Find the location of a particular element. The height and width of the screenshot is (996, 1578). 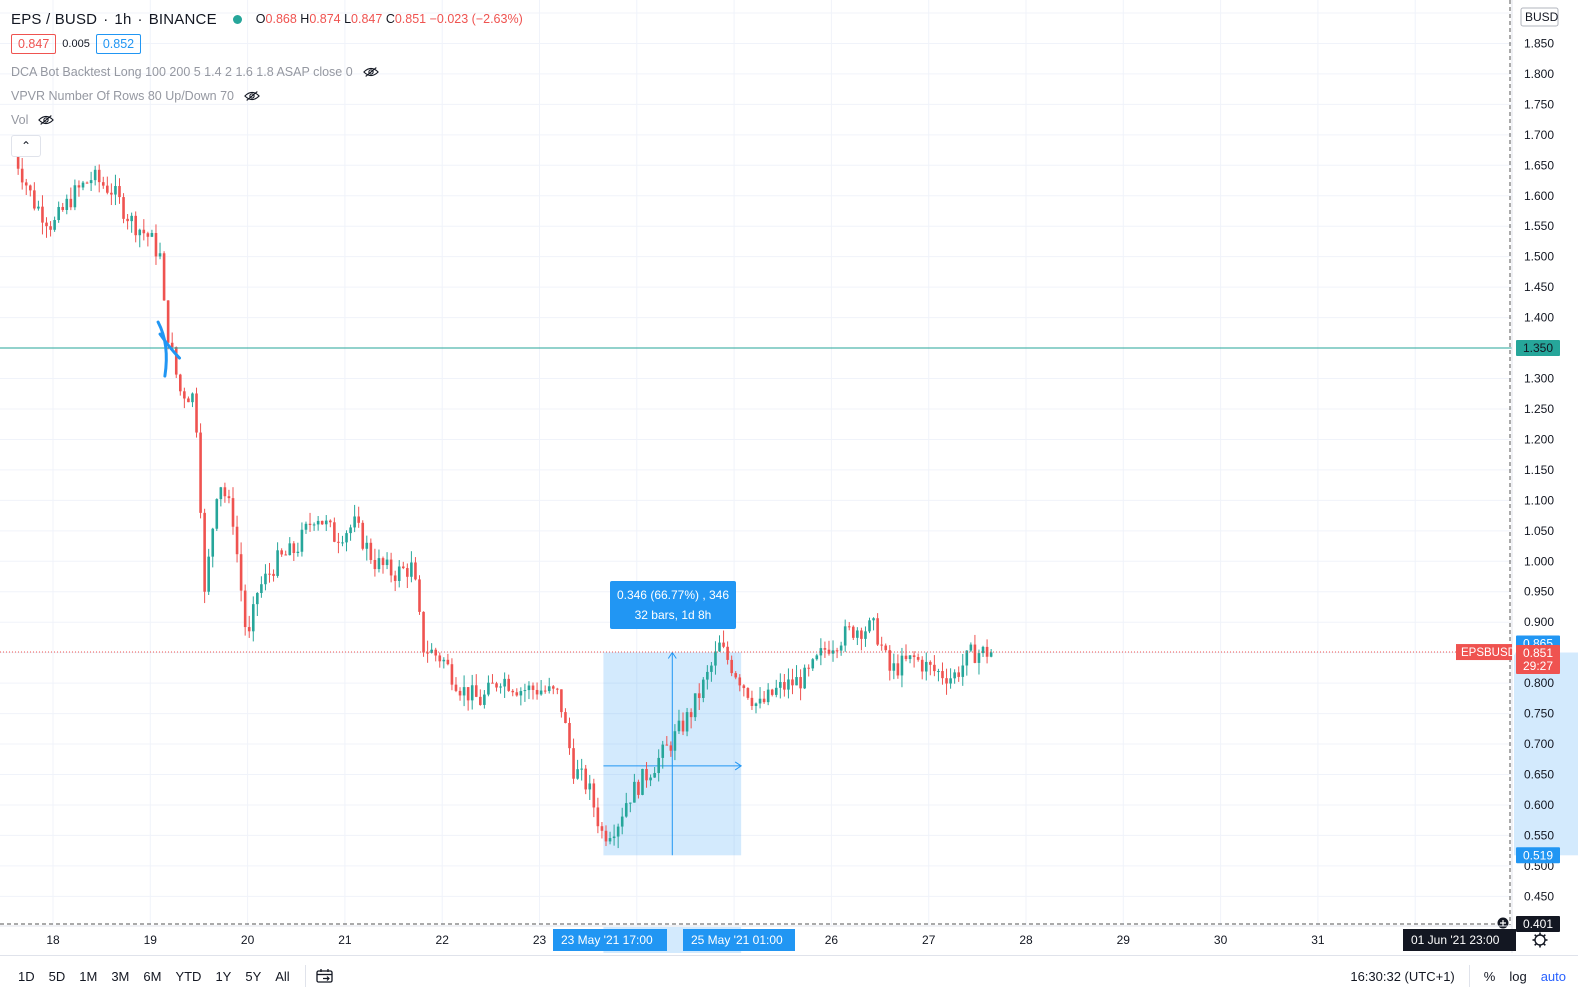

range-button-ytd: YTD is located at coordinates (188, 976).